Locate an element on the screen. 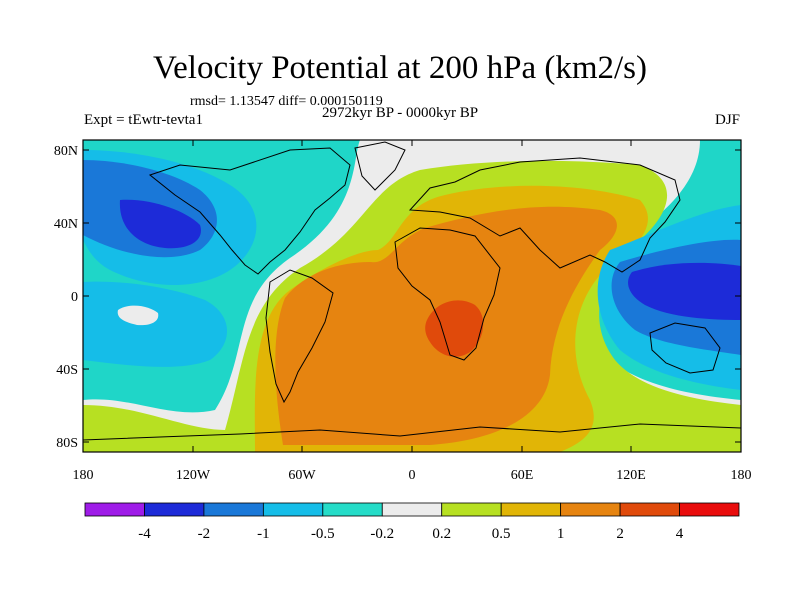  colorbar-label: -1 is located at coordinates (263, 534).